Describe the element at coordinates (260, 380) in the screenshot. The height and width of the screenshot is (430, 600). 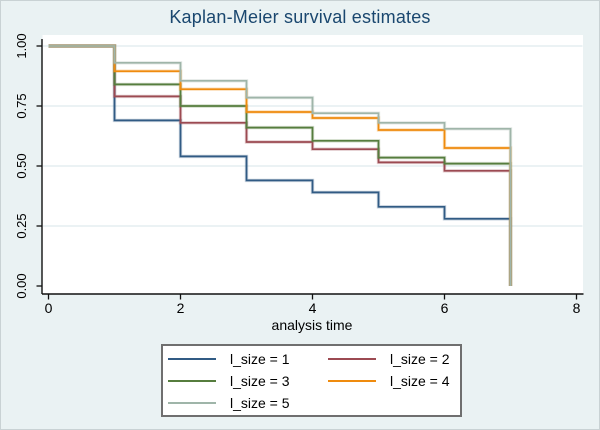
I see `legend-label: l_size = 3` at that location.